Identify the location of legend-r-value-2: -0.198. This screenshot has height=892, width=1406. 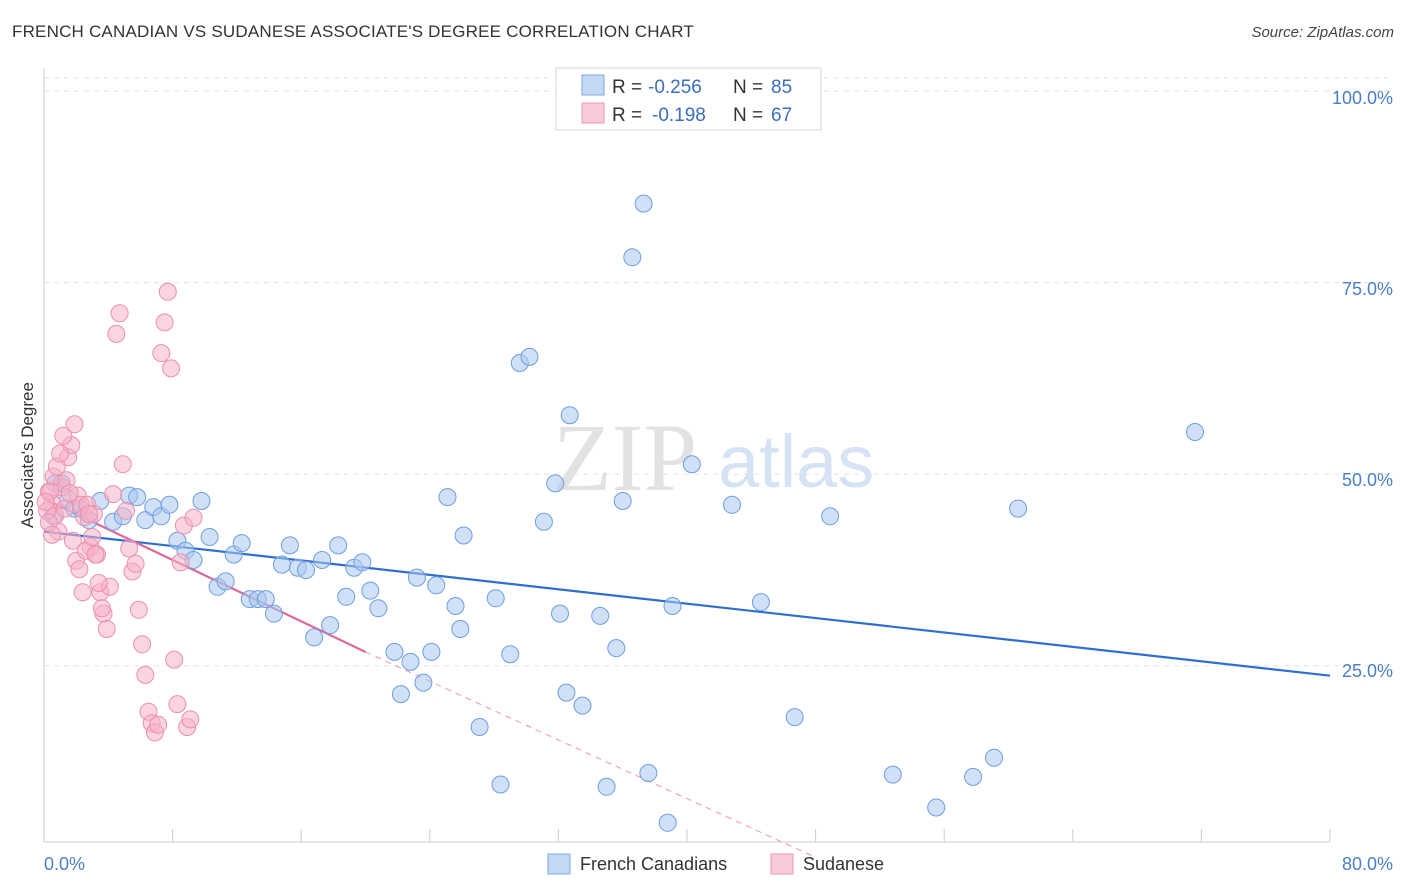
(679, 115).